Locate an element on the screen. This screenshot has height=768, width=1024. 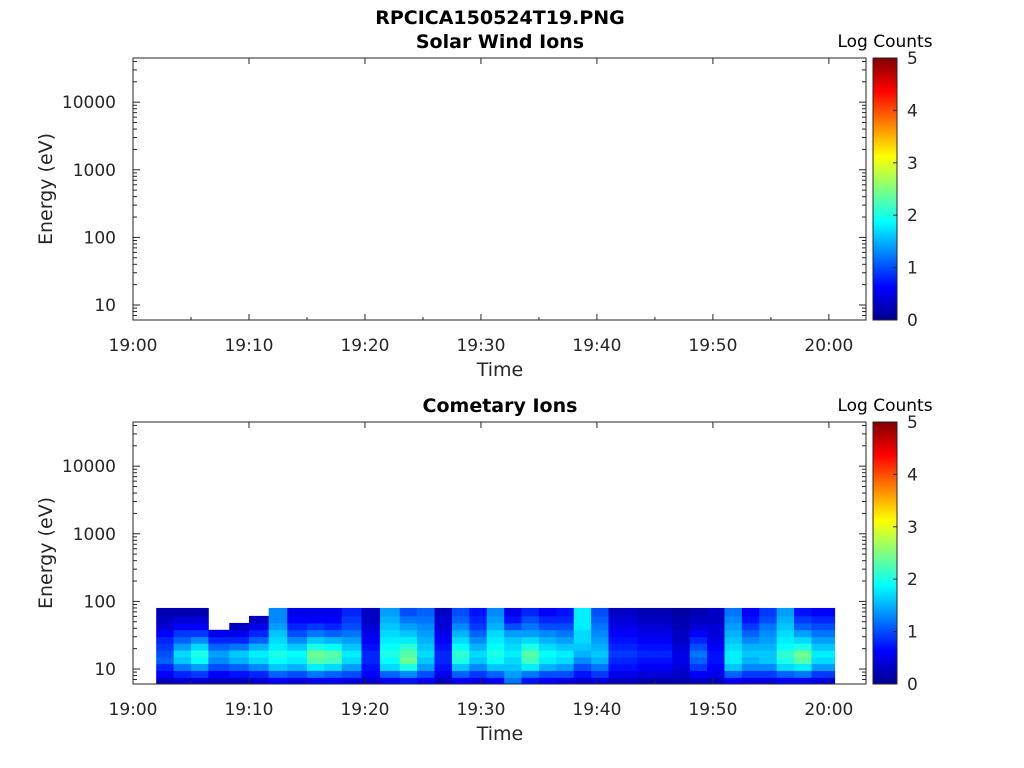
y-axis-label: Energy (eV) is located at coordinates (46, 189).